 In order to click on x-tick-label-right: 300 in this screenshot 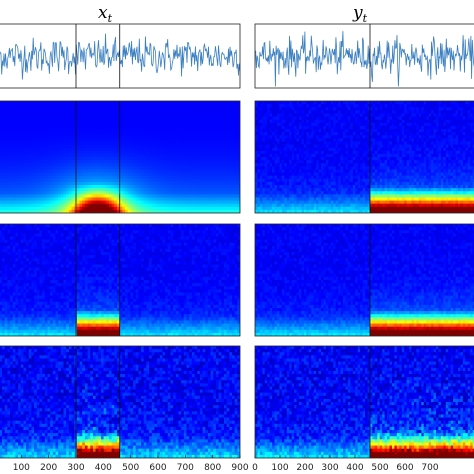, I will do `click(329, 468)`.